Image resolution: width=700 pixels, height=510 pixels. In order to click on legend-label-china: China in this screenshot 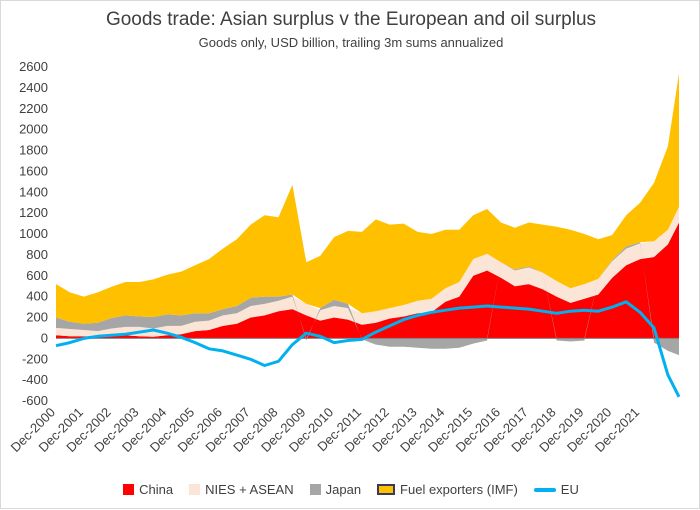, I will do `click(156, 489)`.